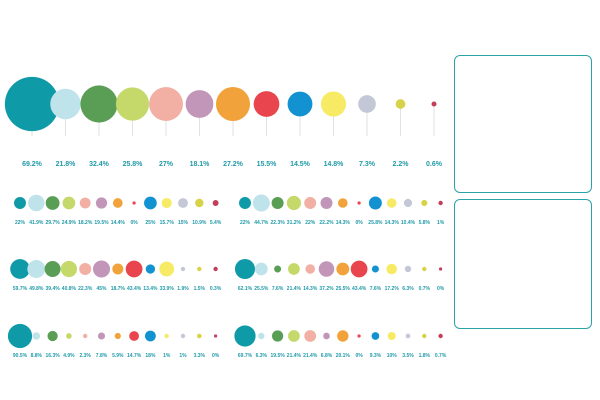  Describe the element at coordinates (20, 289) in the screenshot. I see `value-label: 59.7%` at that location.